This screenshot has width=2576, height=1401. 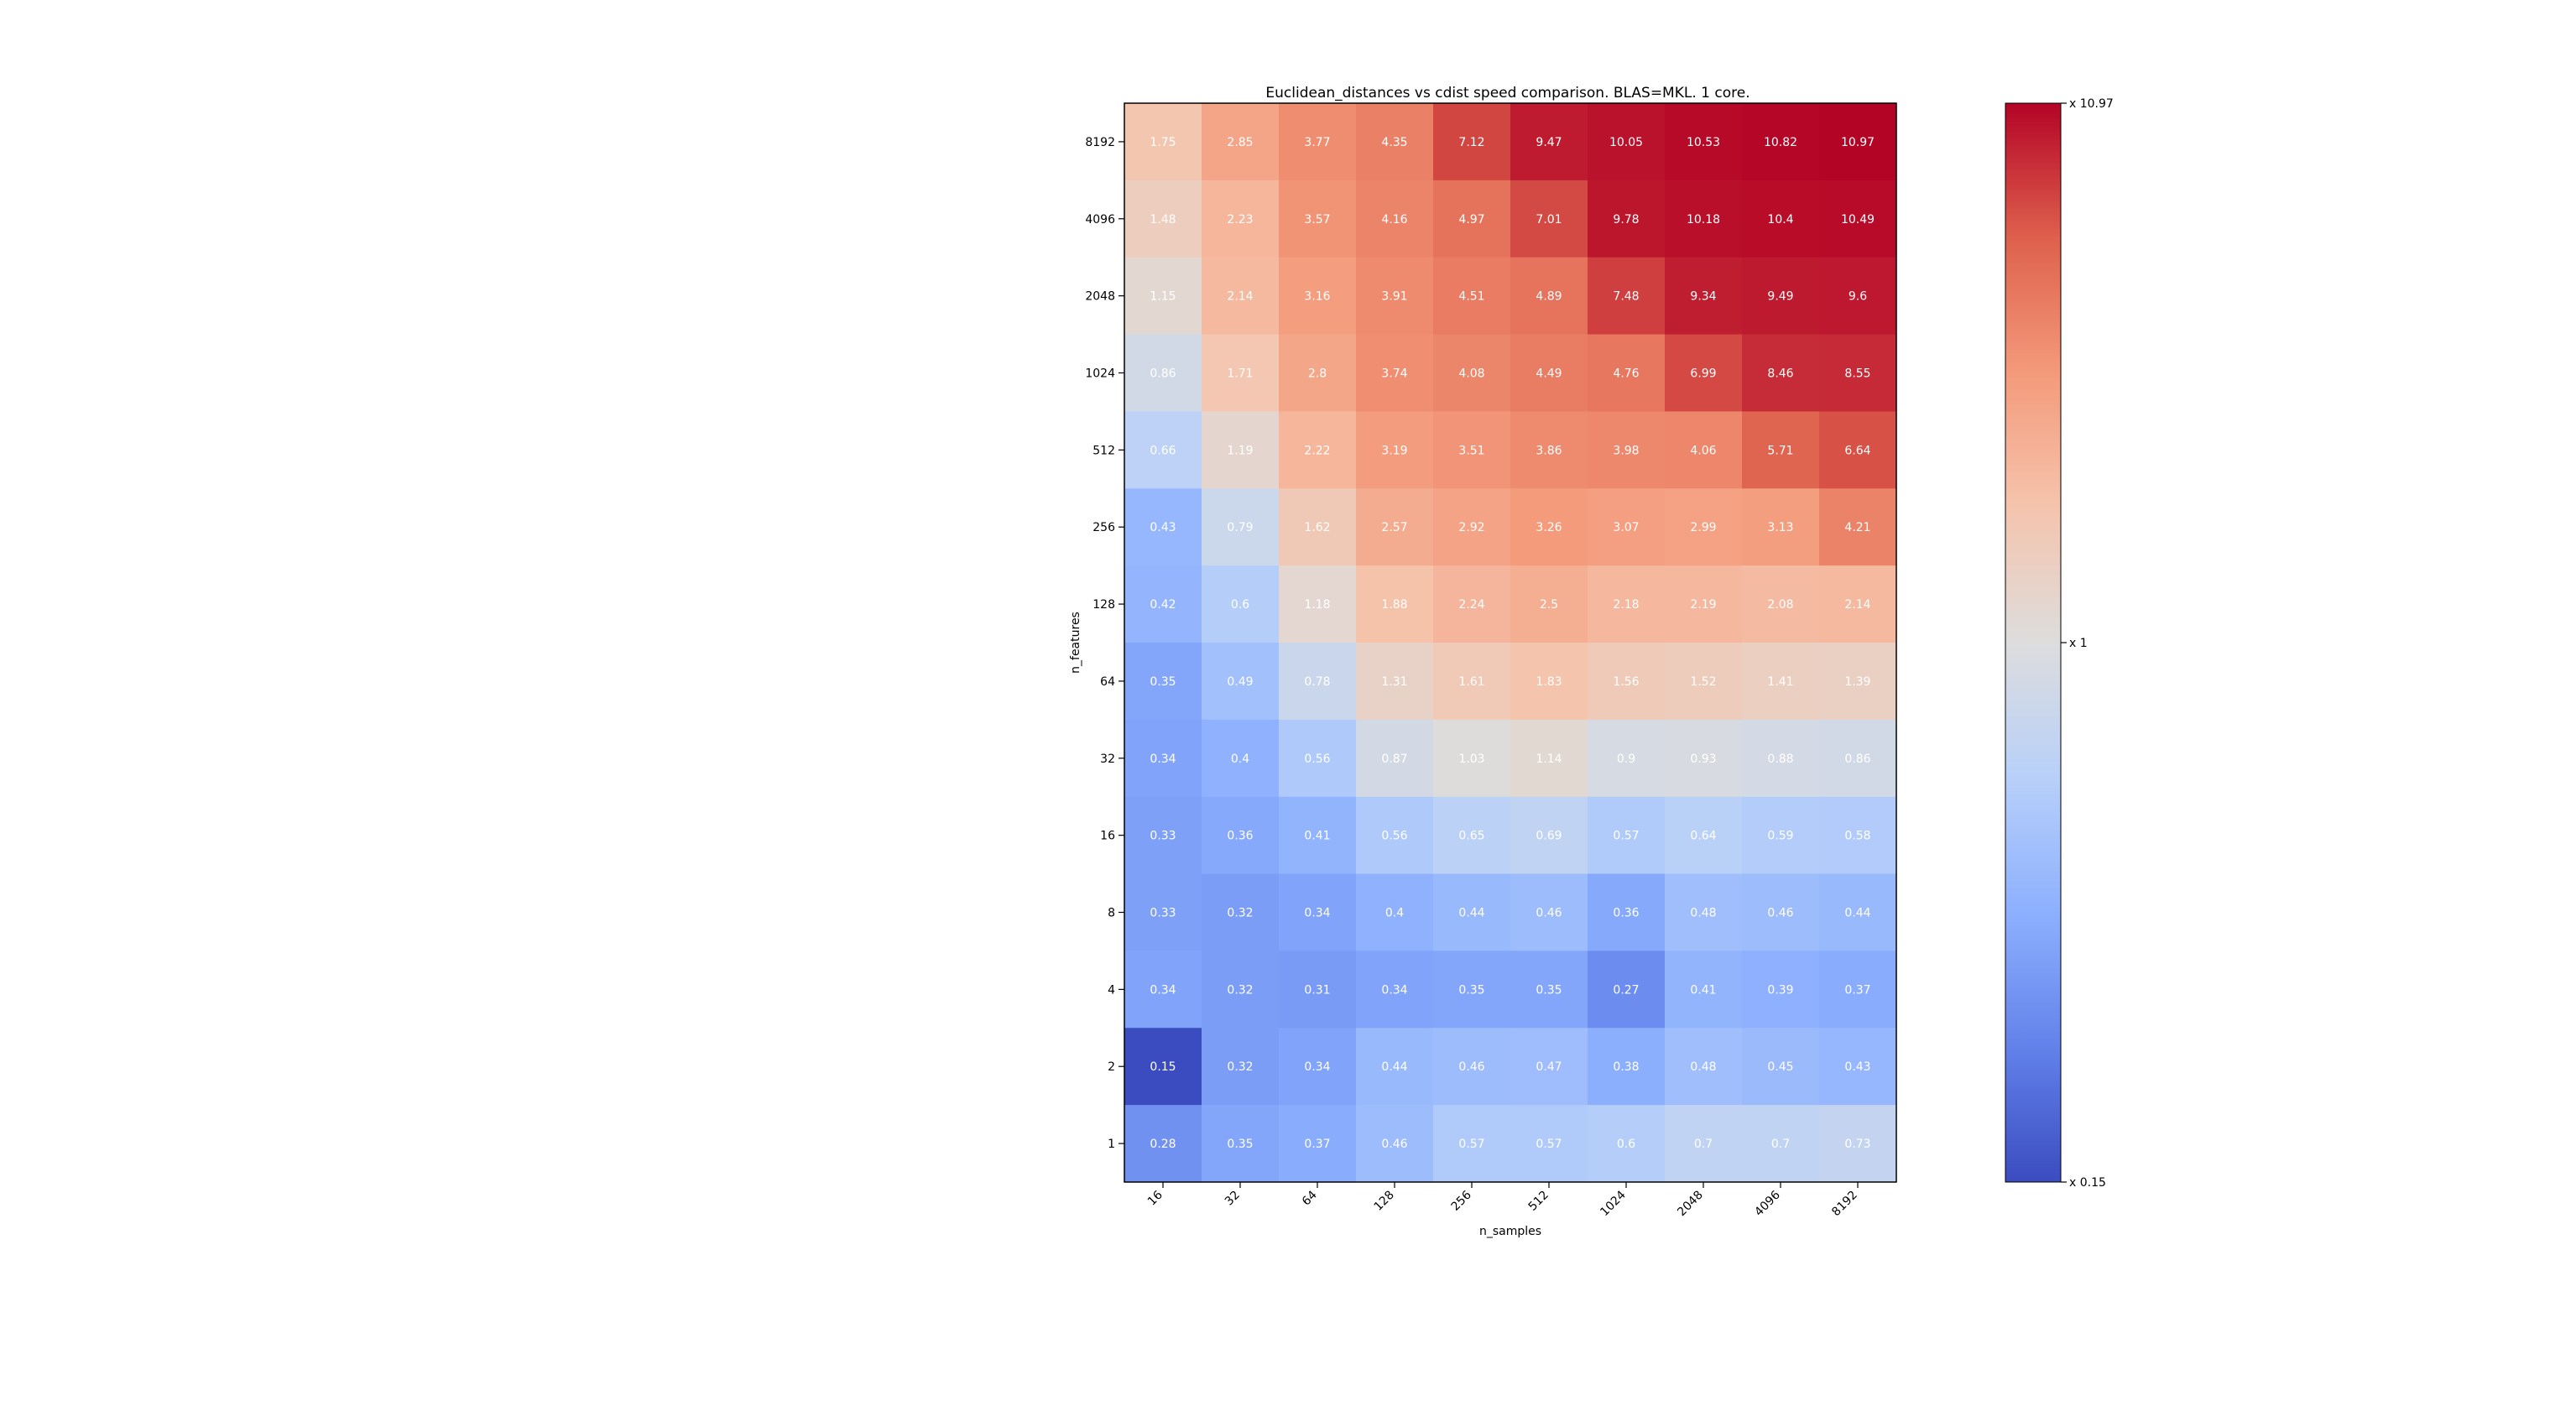 What do you see at coordinates (2033, 642) in the screenshot?
I see `colorbar` at bounding box center [2033, 642].